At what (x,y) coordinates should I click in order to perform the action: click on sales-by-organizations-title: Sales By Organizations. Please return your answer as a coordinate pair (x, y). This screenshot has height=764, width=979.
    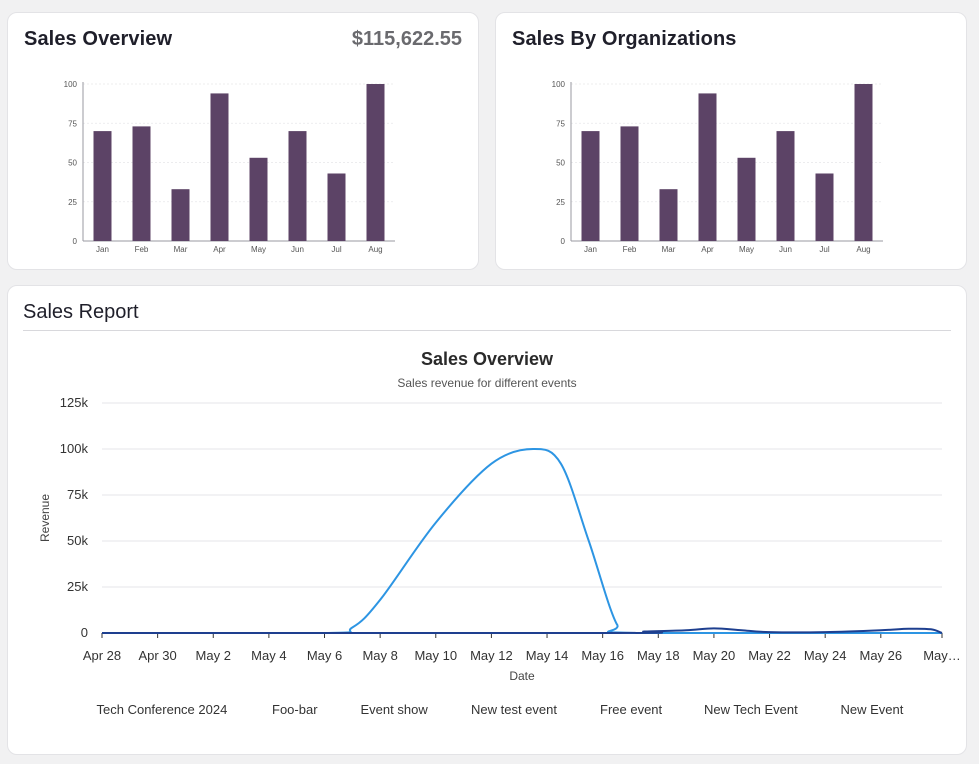
    Looking at the image, I should click on (624, 39).